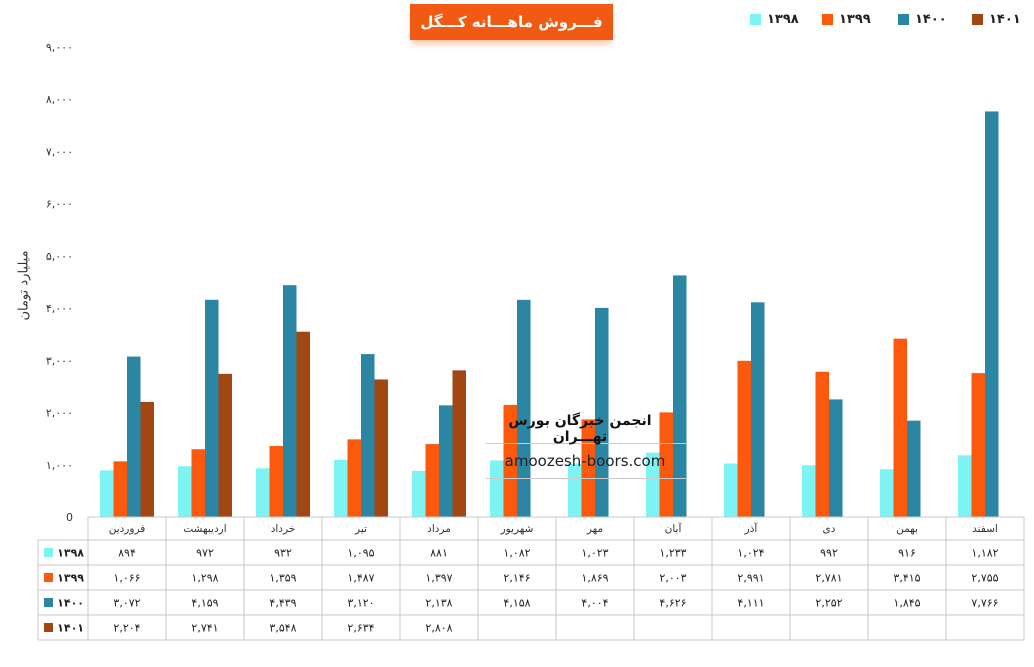 This screenshot has width=1034, height=667. Describe the element at coordinates (70, 578) in the screenshot. I see `table-series-name: ۱۳۹۹` at that location.